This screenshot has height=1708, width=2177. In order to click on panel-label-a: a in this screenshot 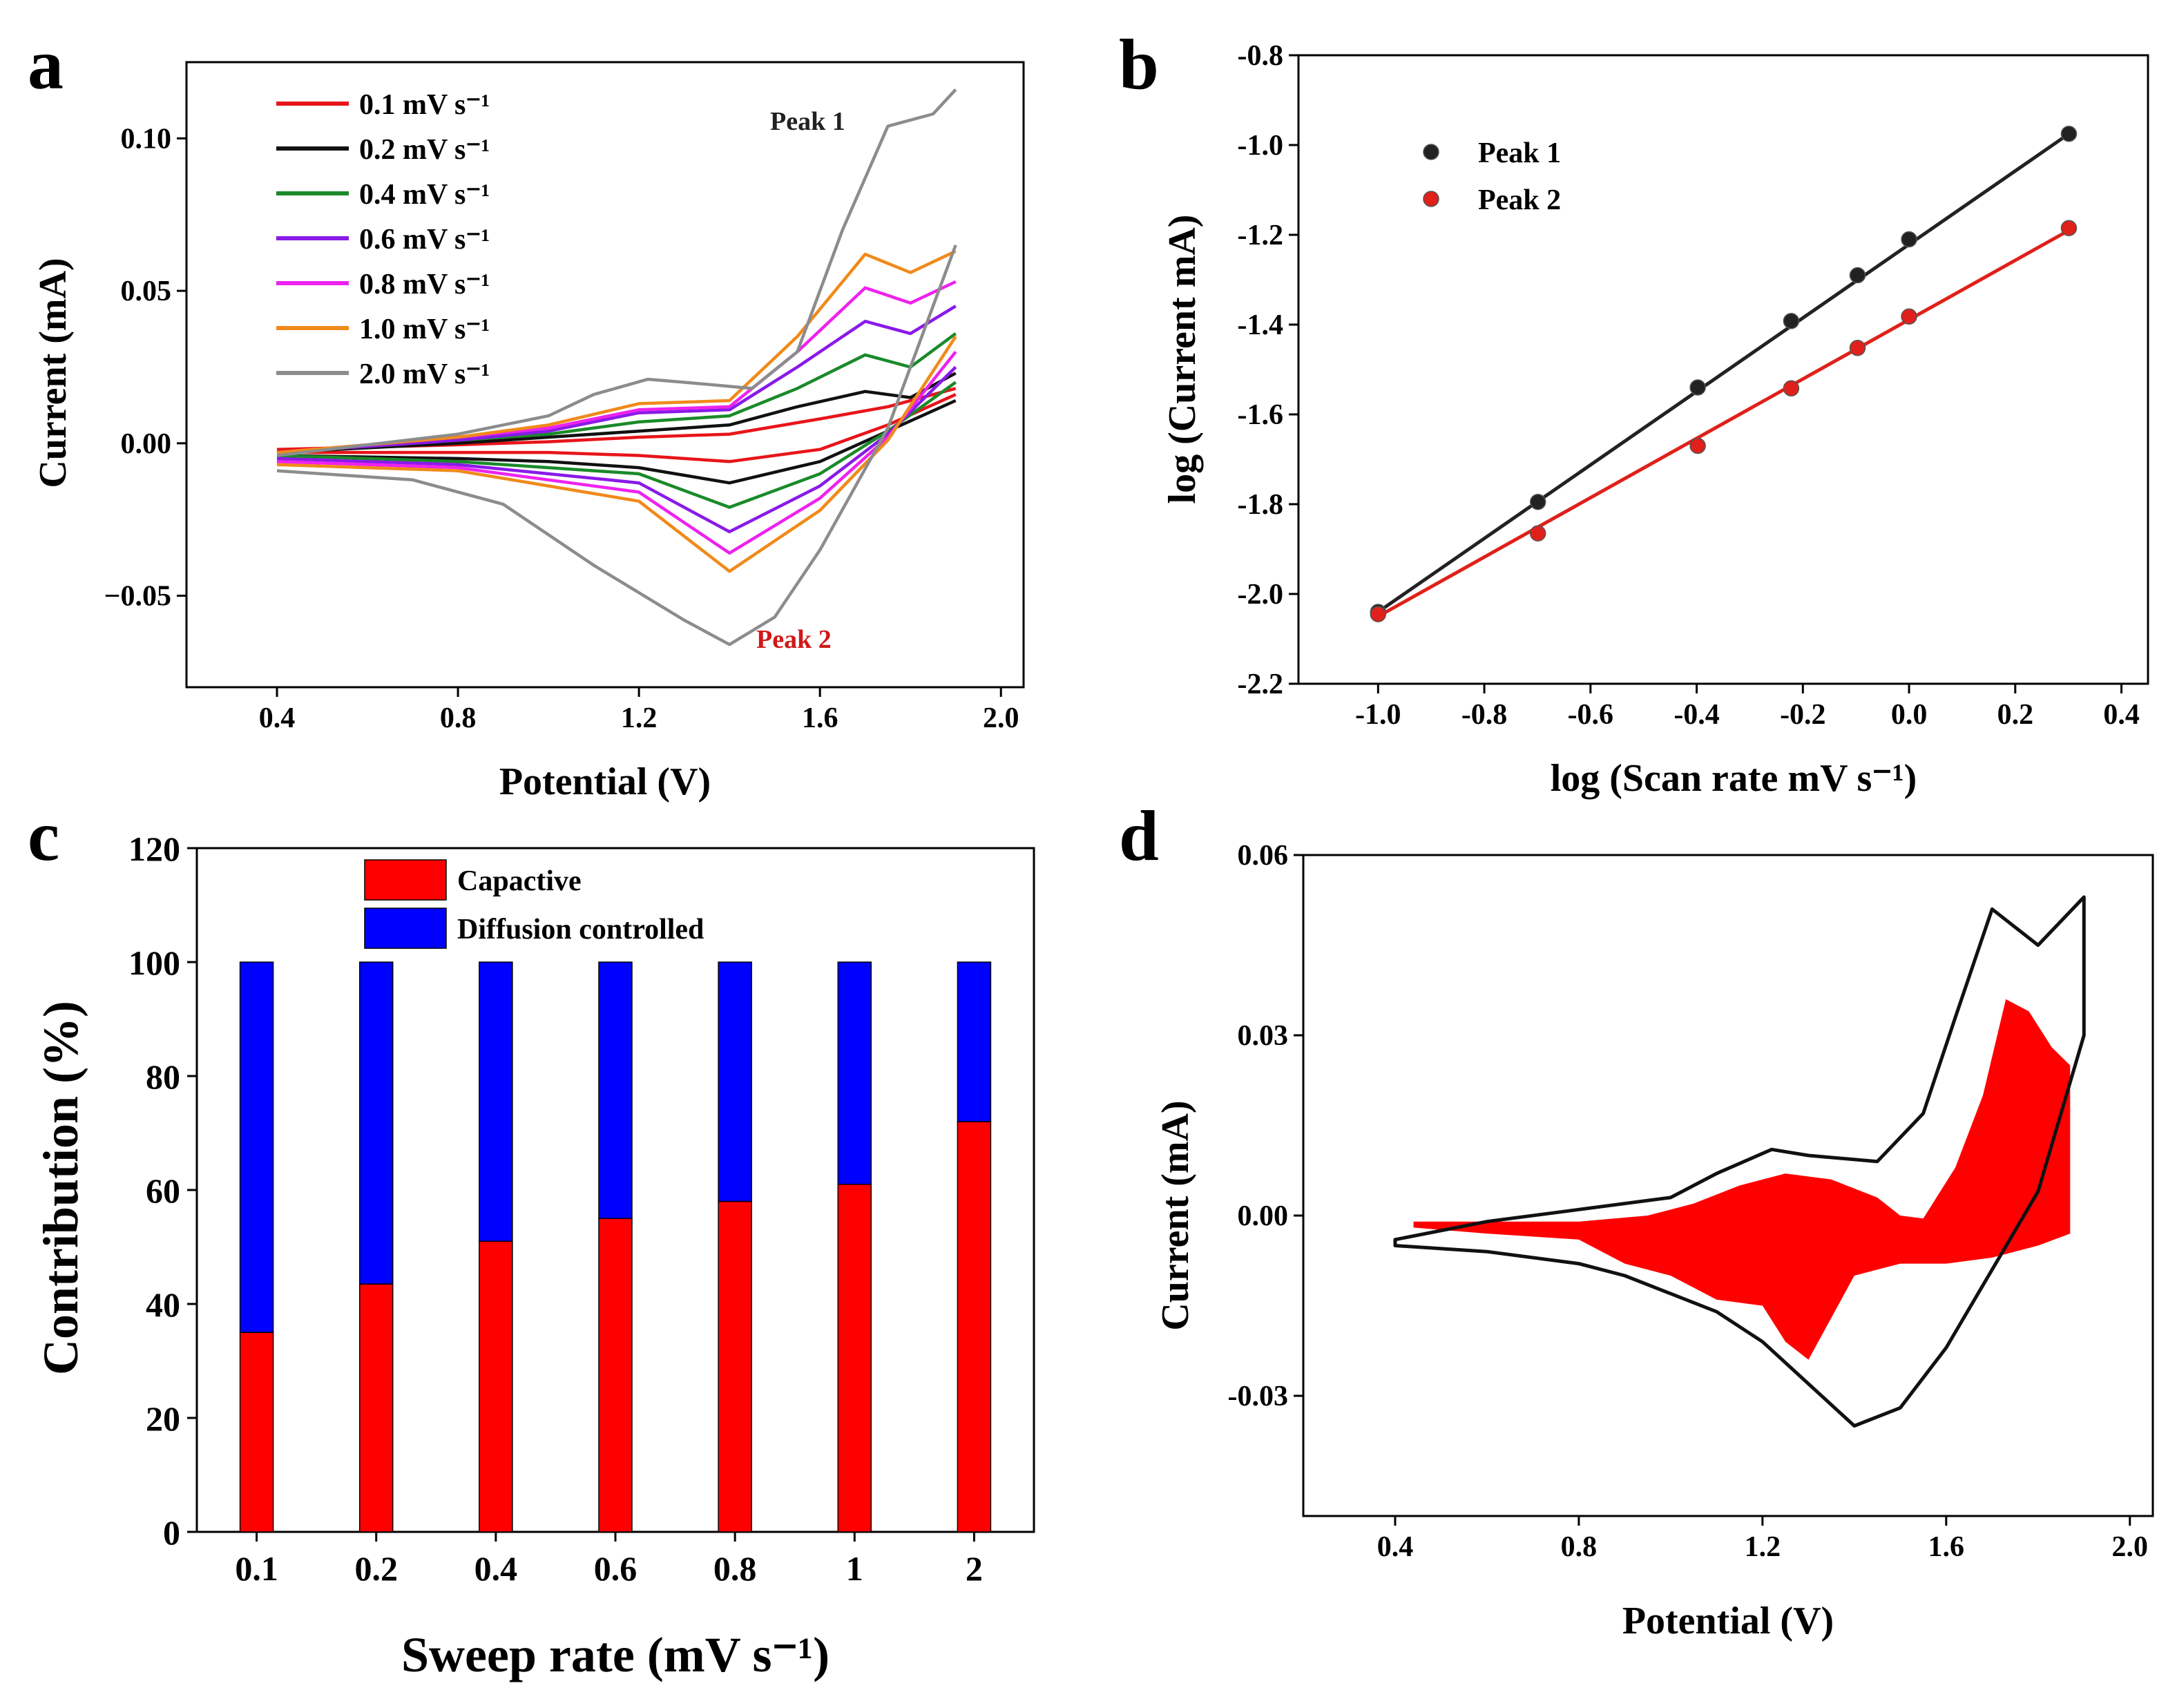, I will do `click(46, 65)`.